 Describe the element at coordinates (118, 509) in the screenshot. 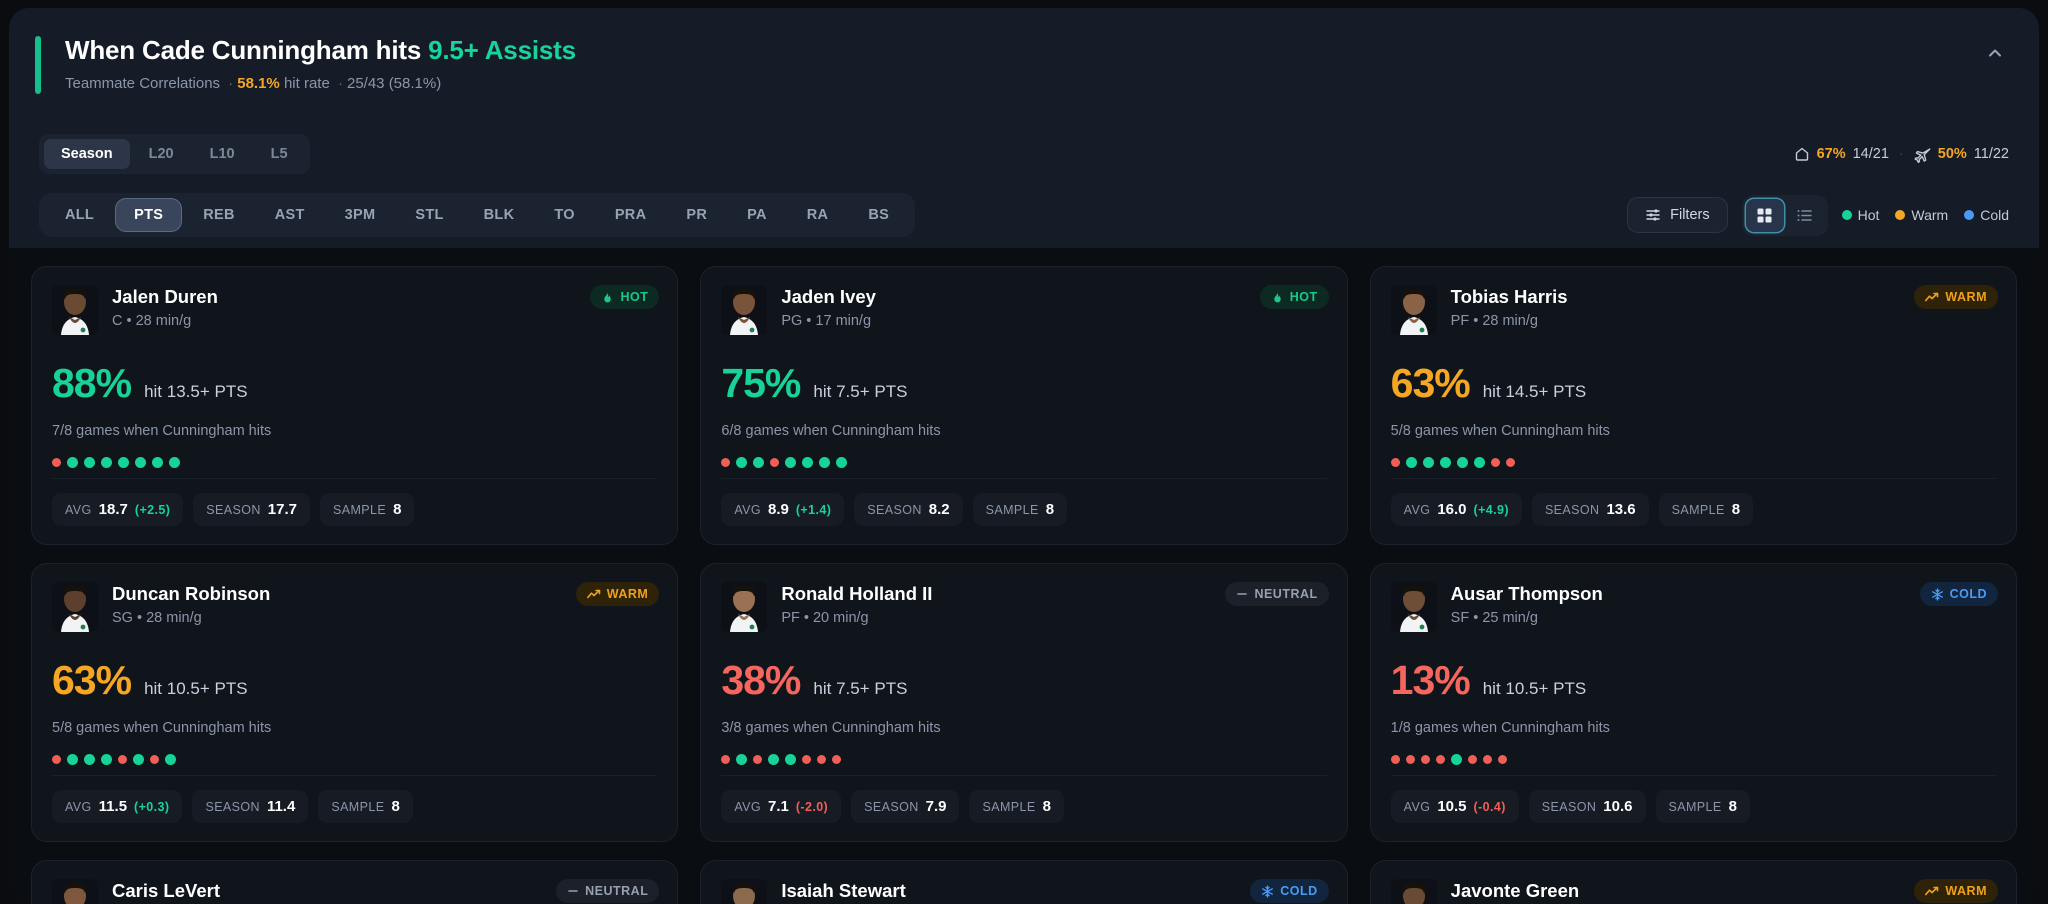

I see `chip-avg: AVG 18.7 (+2.5)` at that location.